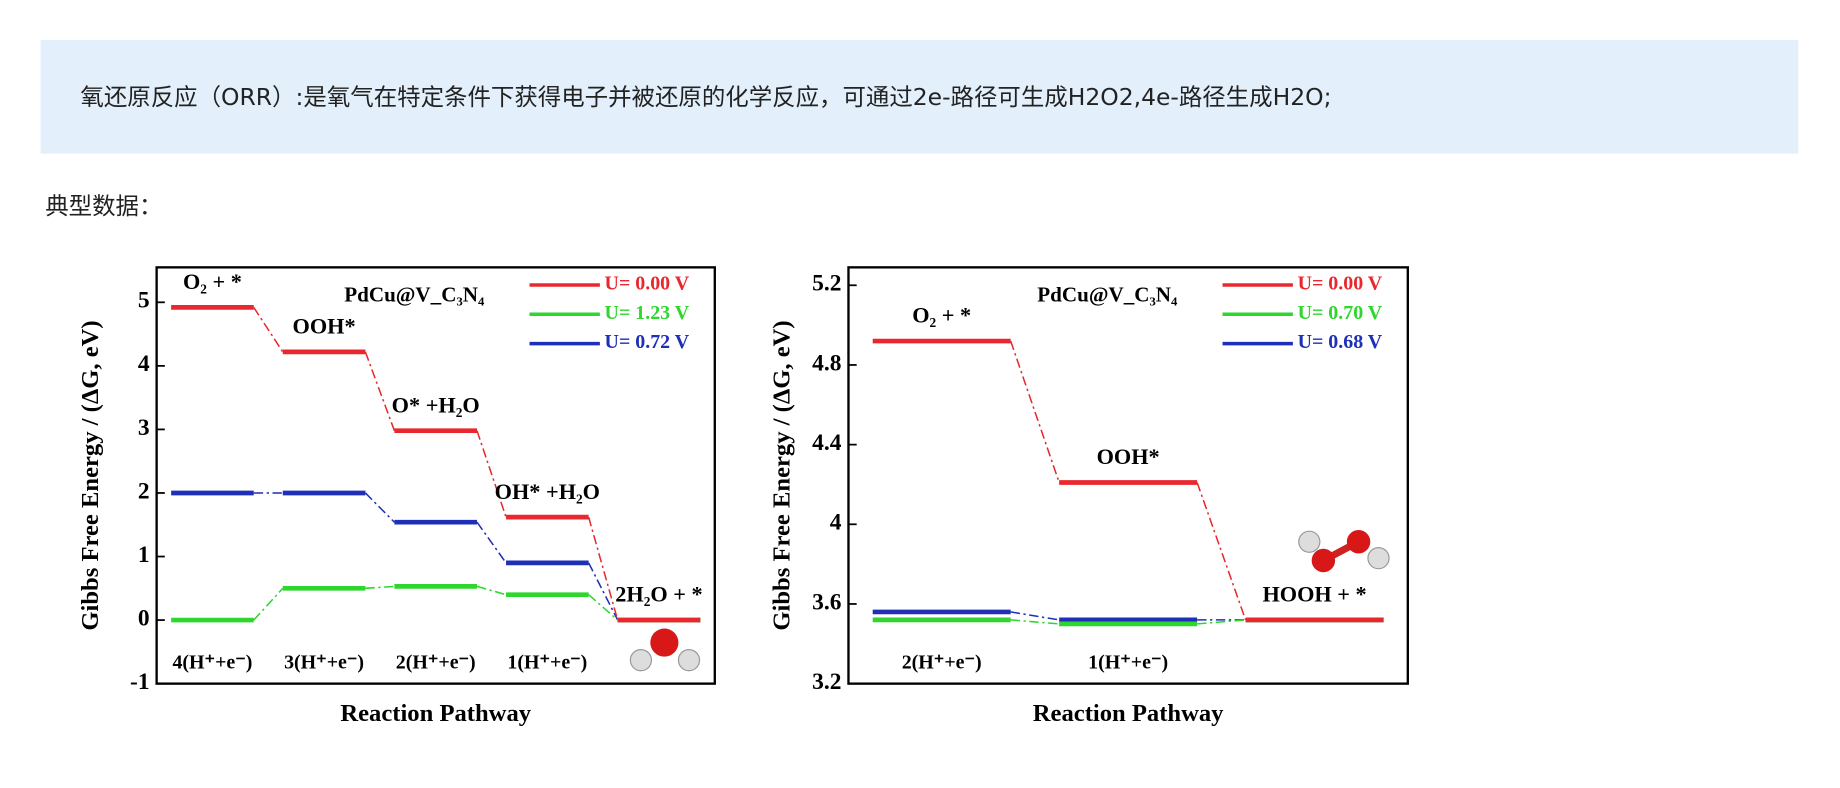  What do you see at coordinates (144, 428) in the screenshot?
I see `y-tick-label: 3` at bounding box center [144, 428].